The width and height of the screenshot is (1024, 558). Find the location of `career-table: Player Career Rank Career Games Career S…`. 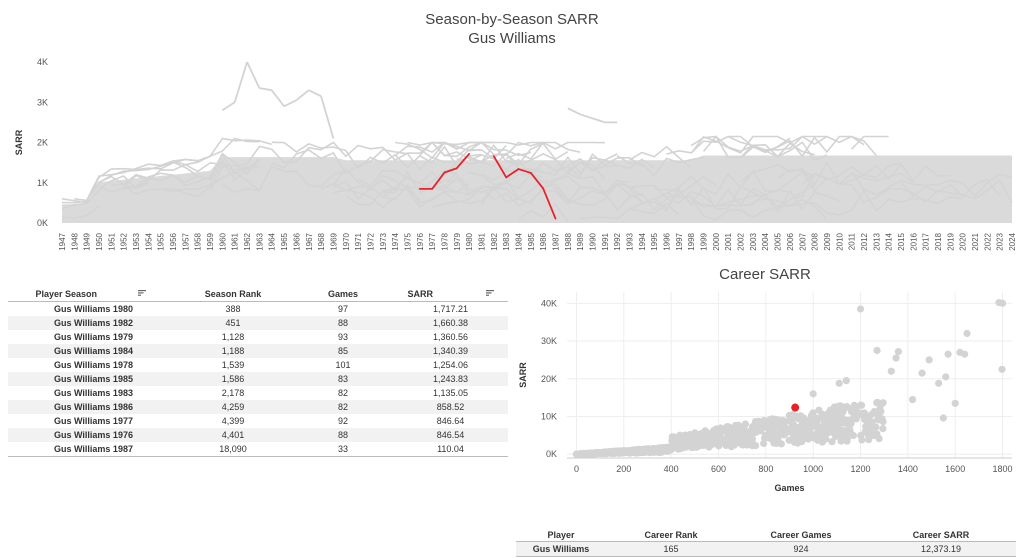

career-table: Player Career Rank Career Games Career S… is located at coordinates (766, 542).